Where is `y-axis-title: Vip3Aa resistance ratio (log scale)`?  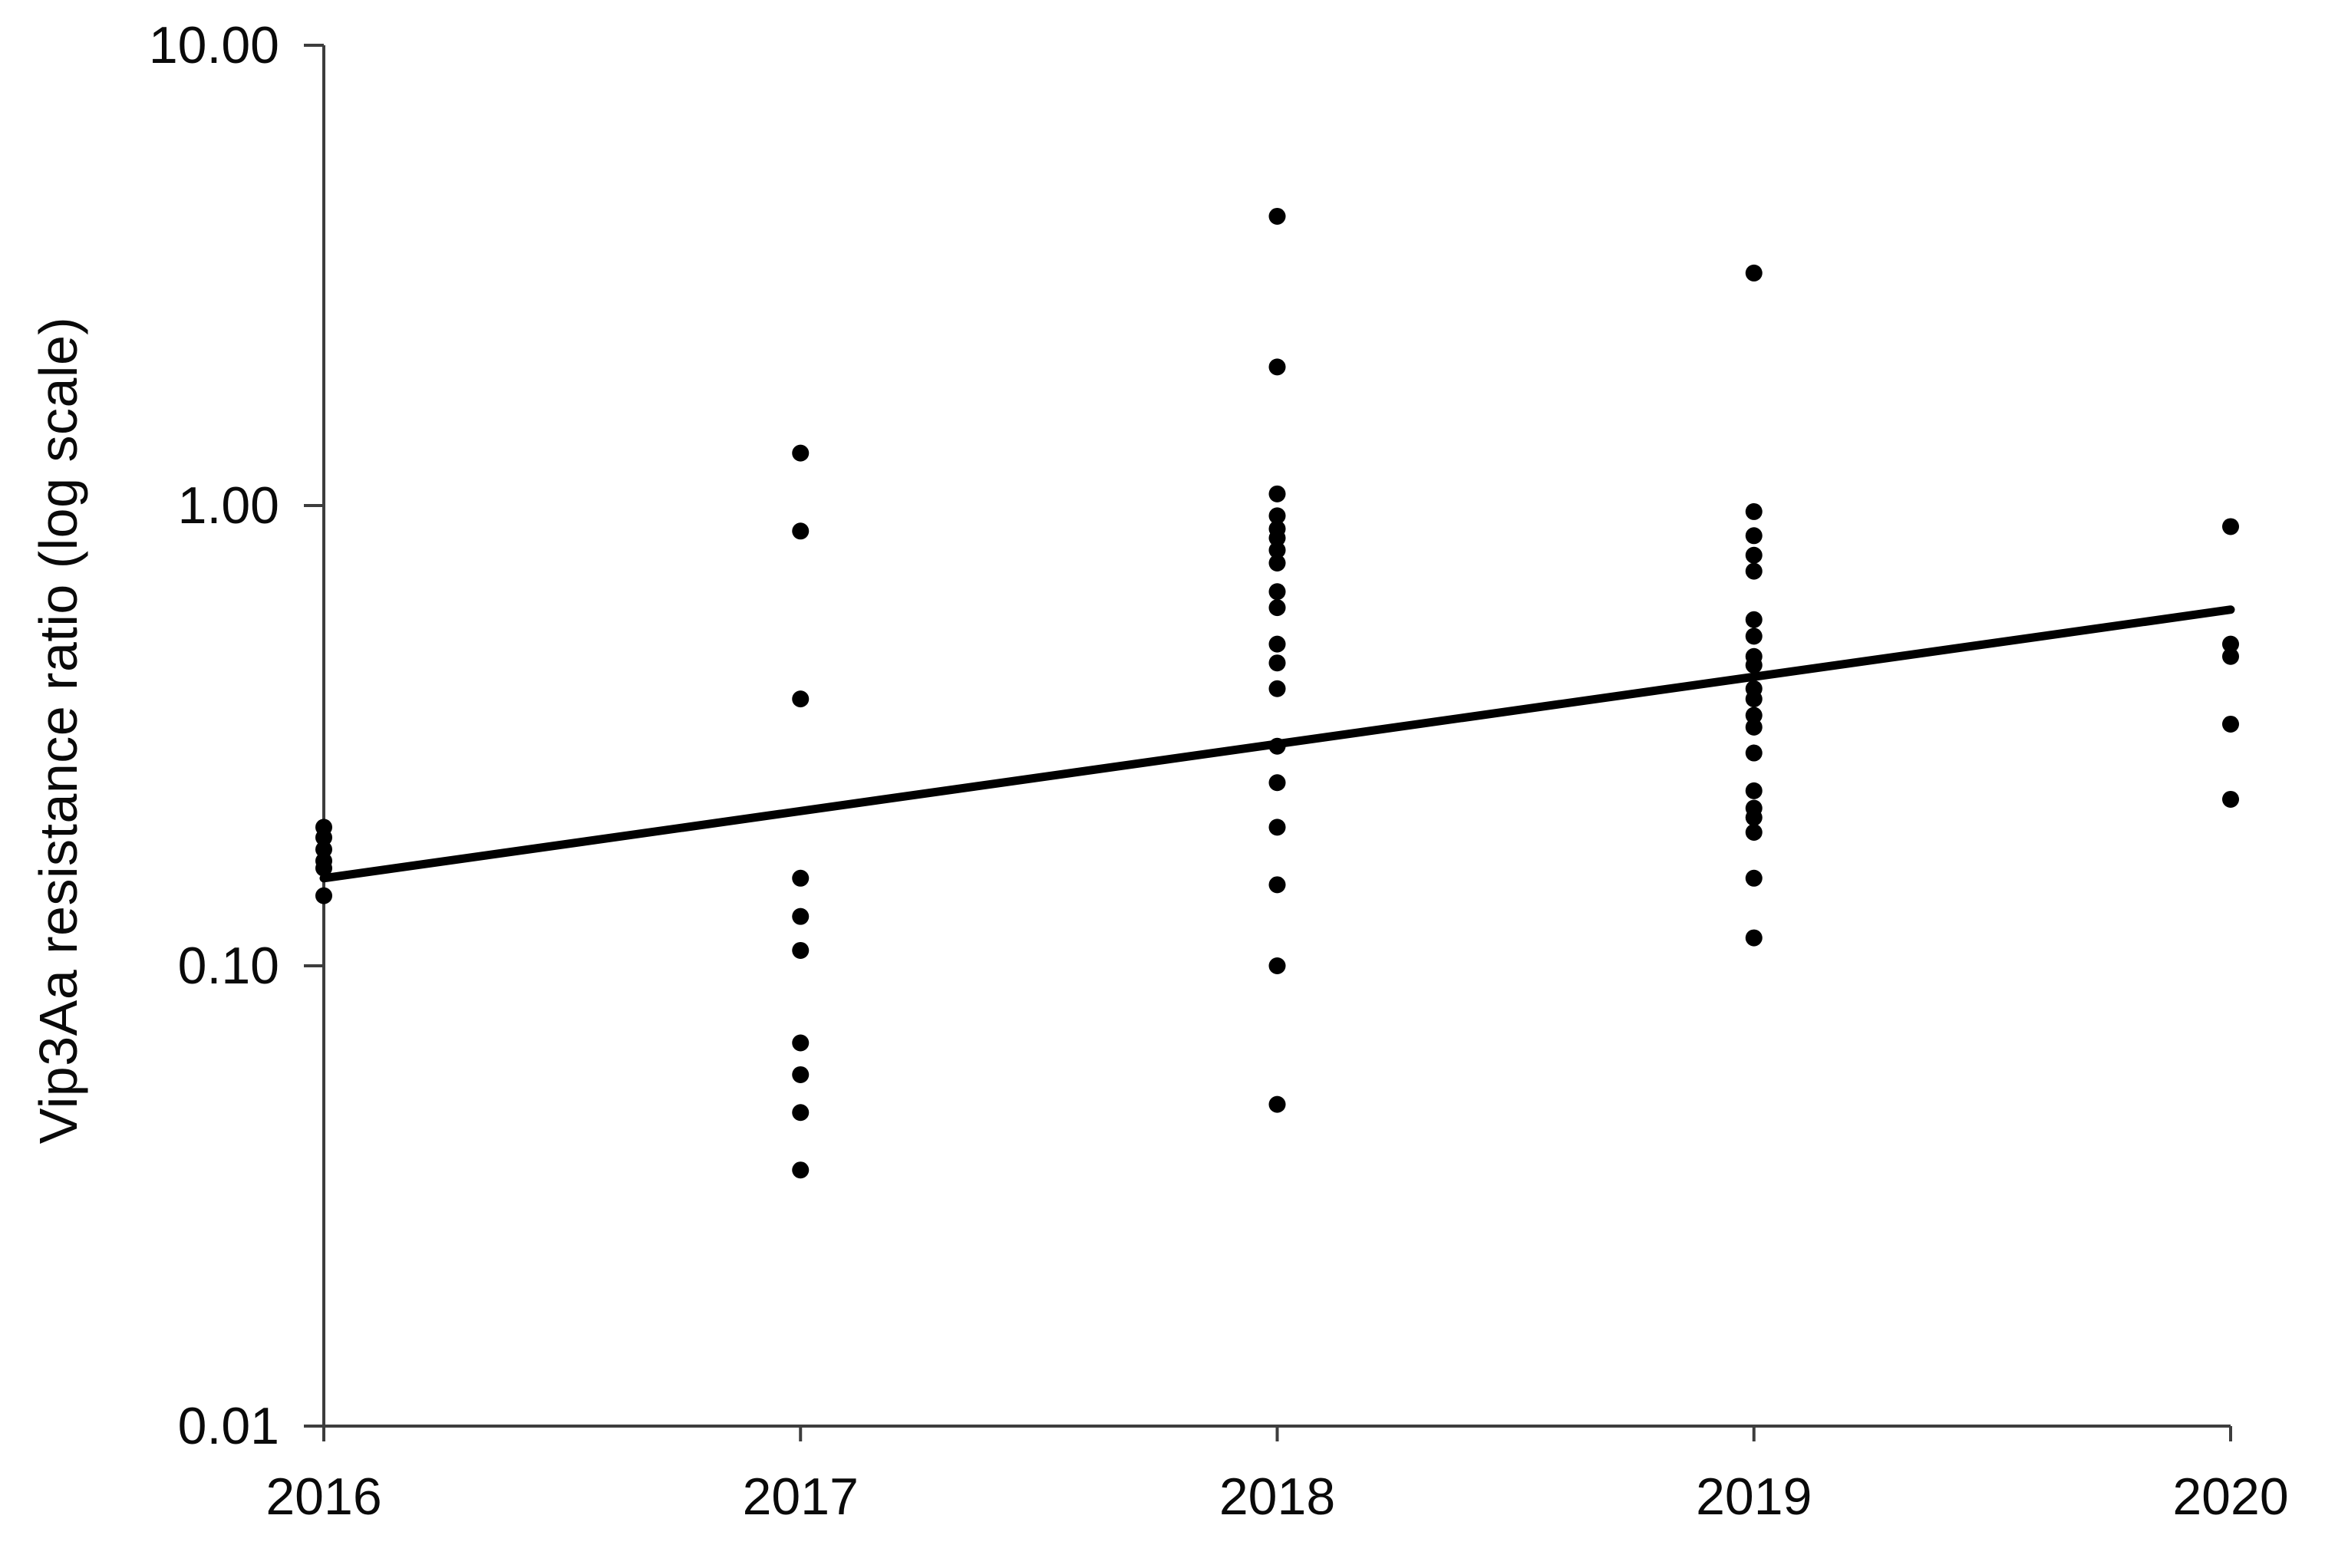 y-axis-title: Vip3Aa resistance ratio (log scale) is located at coordinates (58, 730).